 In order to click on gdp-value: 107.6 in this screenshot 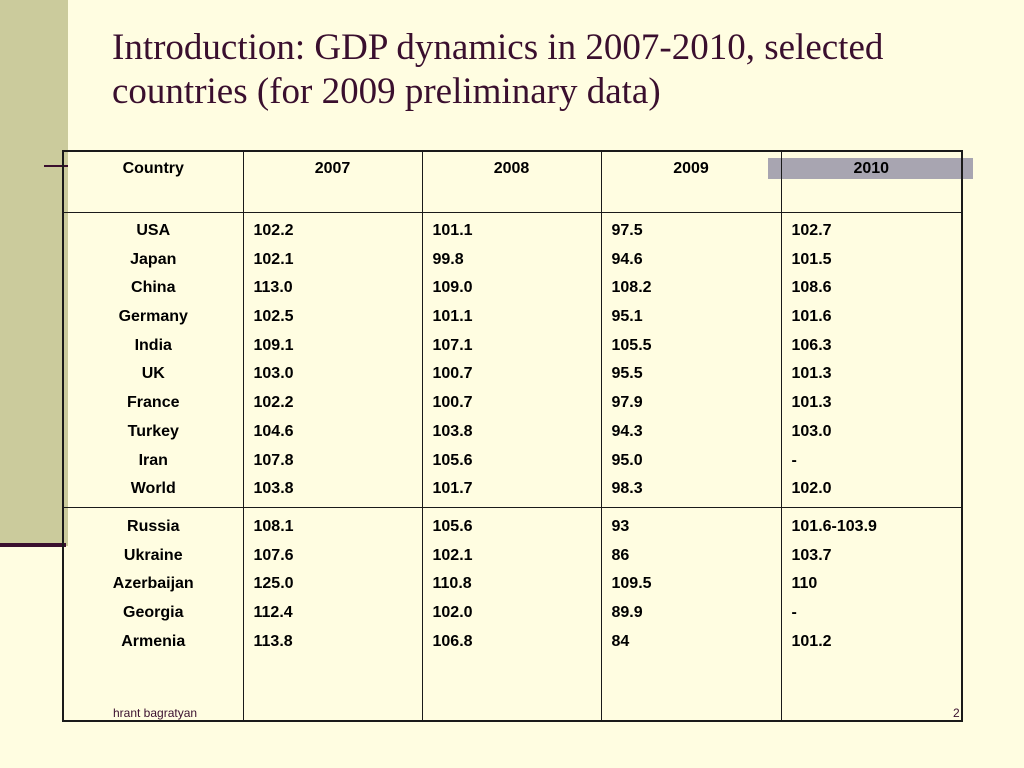, I will do `click(273, 555)`.